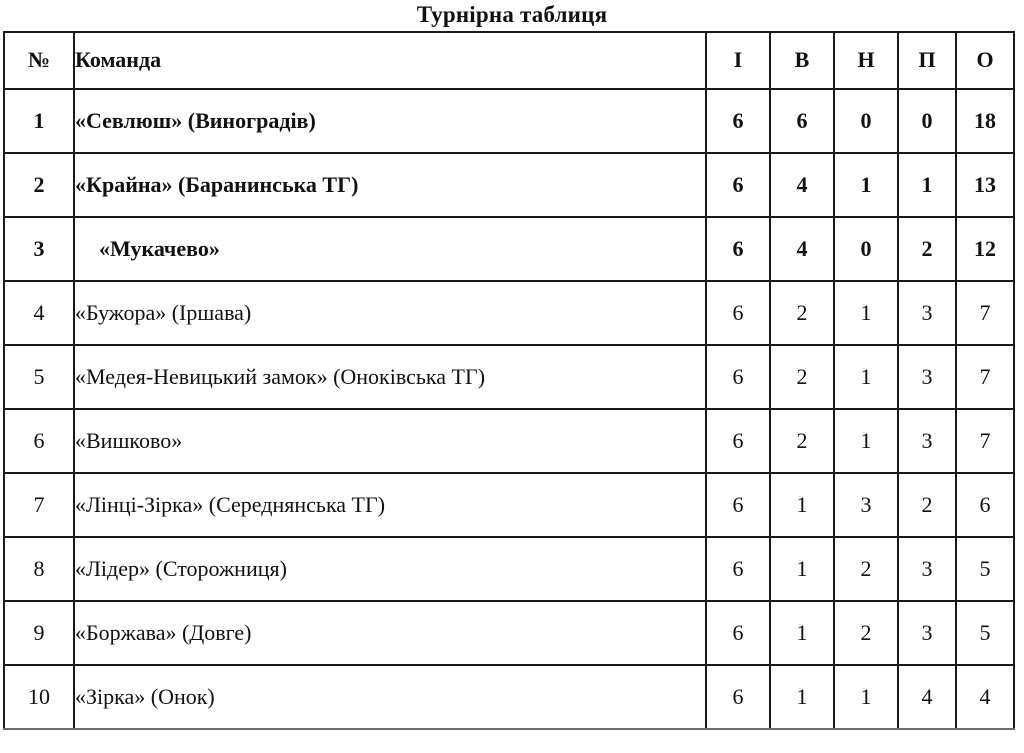 The image size is (1024, 753). What do you see at coordinates (390, 569) in the screenshot?
I see `cell-team: «Лідер» (Сторожниця)` at bounding box center [390, 569].